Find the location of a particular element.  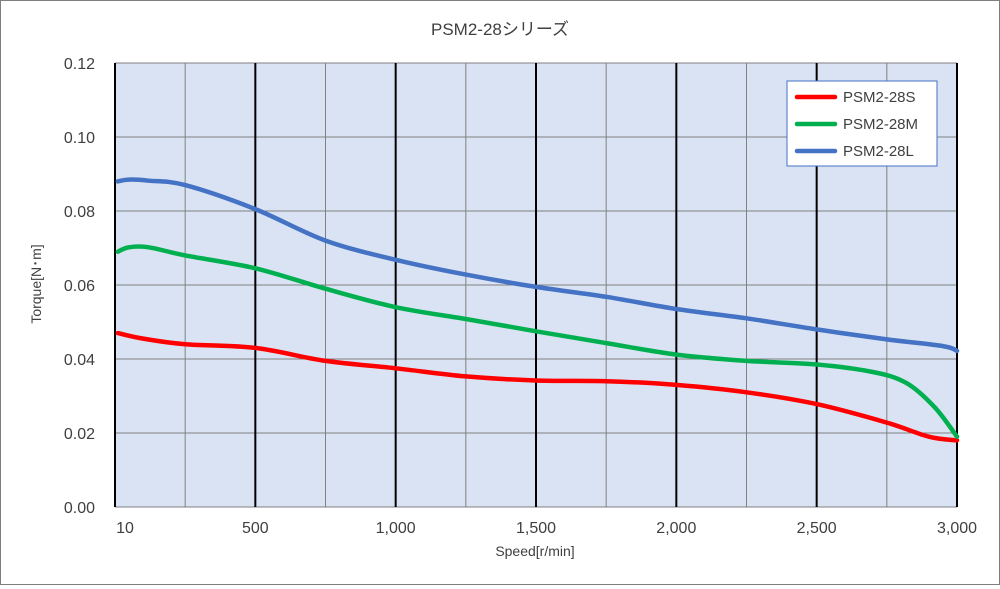

x-tick-label: 2,000 is located at coordinates (676, 528).